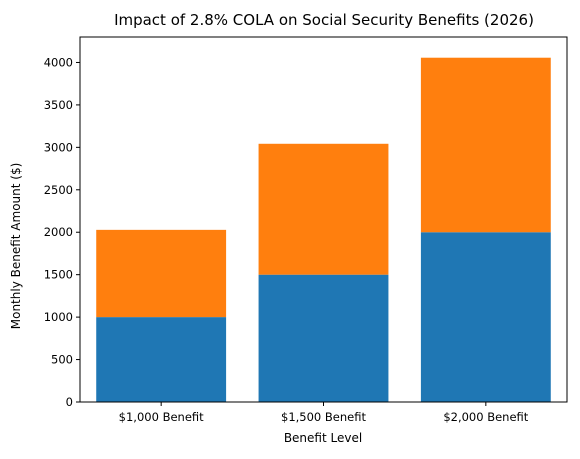  I want to click on x-tick-label: $1,500 Benefit, so click(323, 417).